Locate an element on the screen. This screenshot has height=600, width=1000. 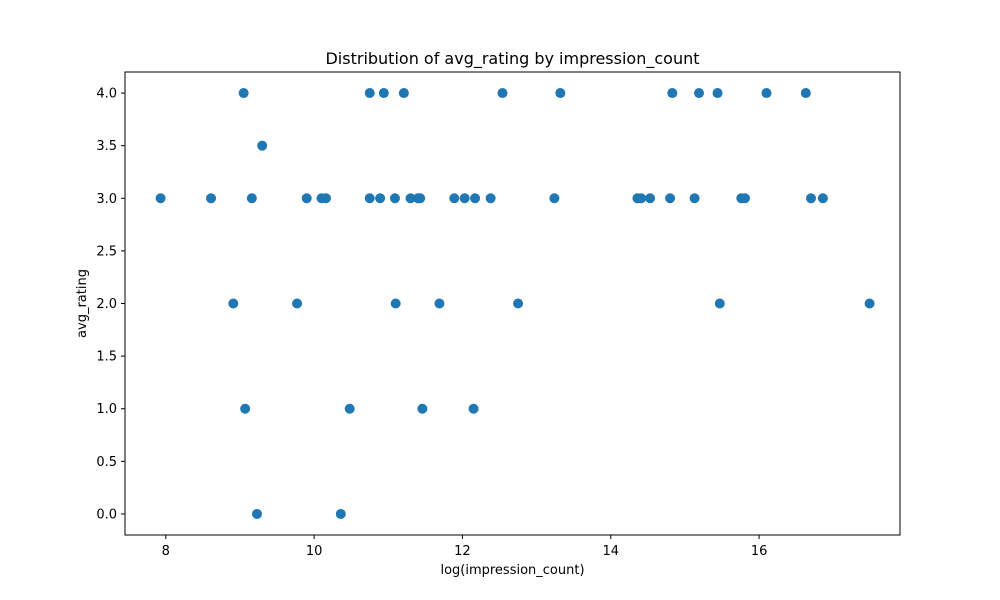
x-tick-label: 14 is located at coordinates (610, 551).